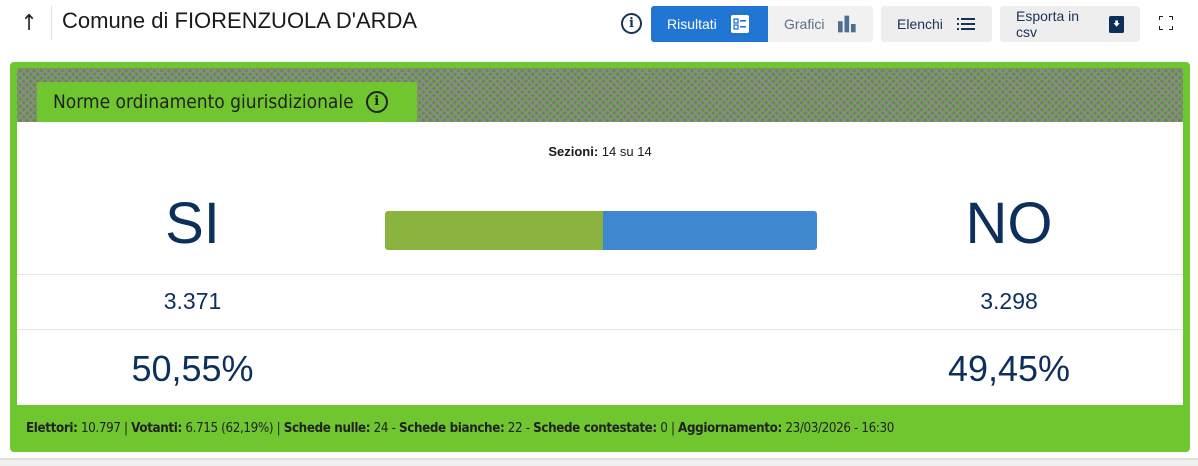 Image resolution: width=1198 pixels, height=466 pixels. What do you see at coordinates (664, 428) in the screenshot?
I see `contested-value: 0` at bounding box center [664, 428].